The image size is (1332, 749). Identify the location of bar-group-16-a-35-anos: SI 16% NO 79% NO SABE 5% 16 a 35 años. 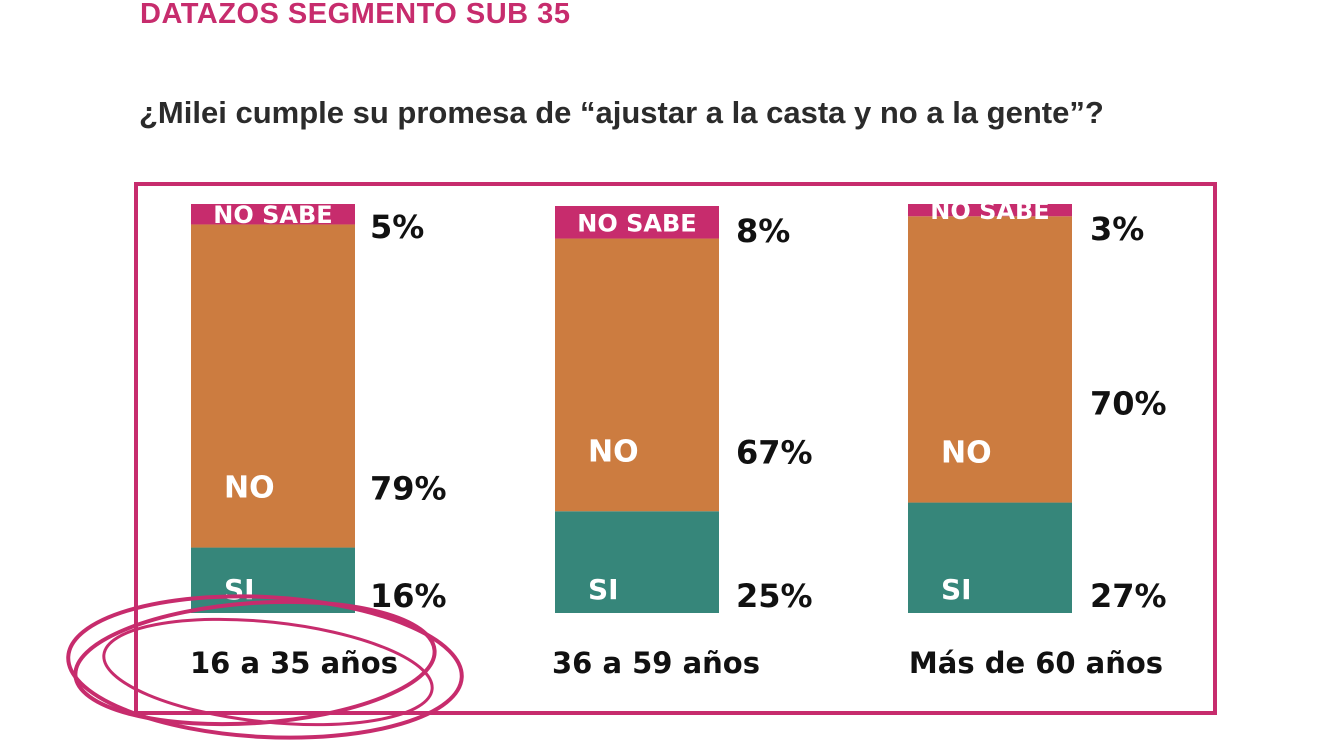
(318, 440).